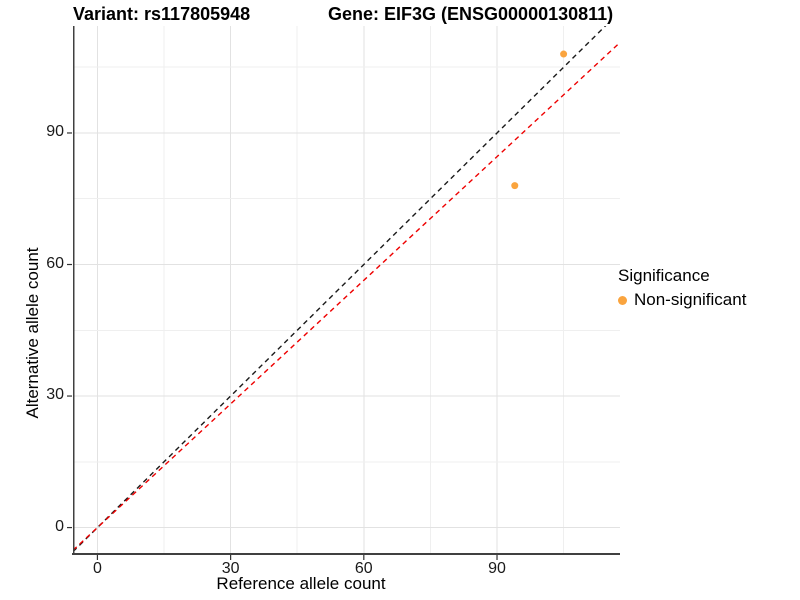 Image resolution: width=800 pixels, height=600 pixels. I want to click on x-tick-label: 30, so click(230, 568).